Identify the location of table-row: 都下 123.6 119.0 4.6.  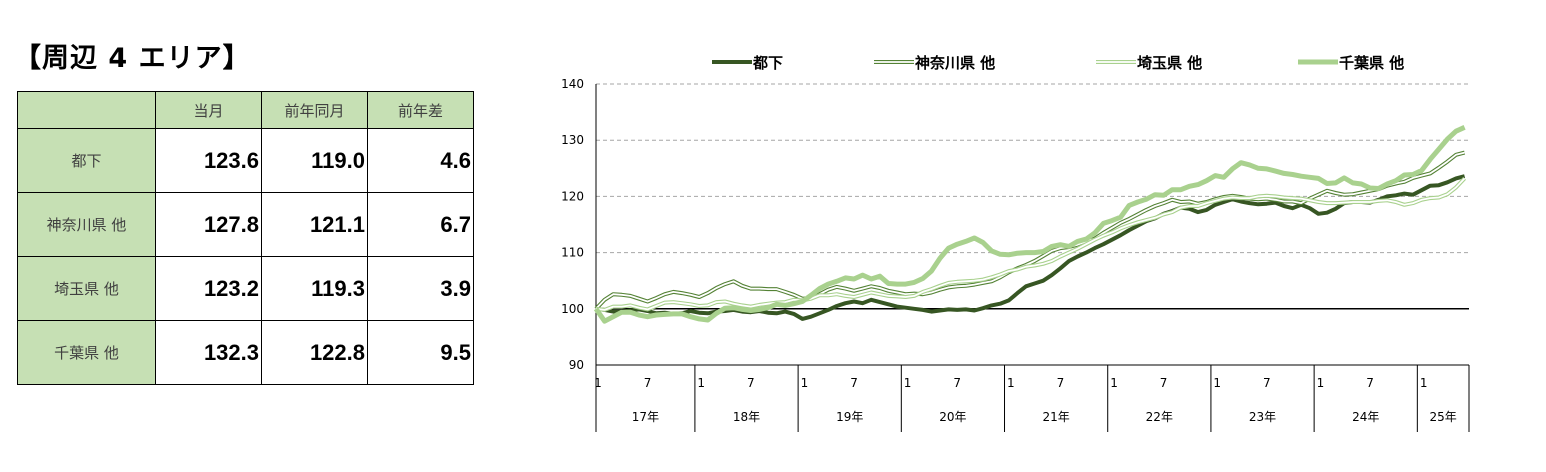
(246, 161).